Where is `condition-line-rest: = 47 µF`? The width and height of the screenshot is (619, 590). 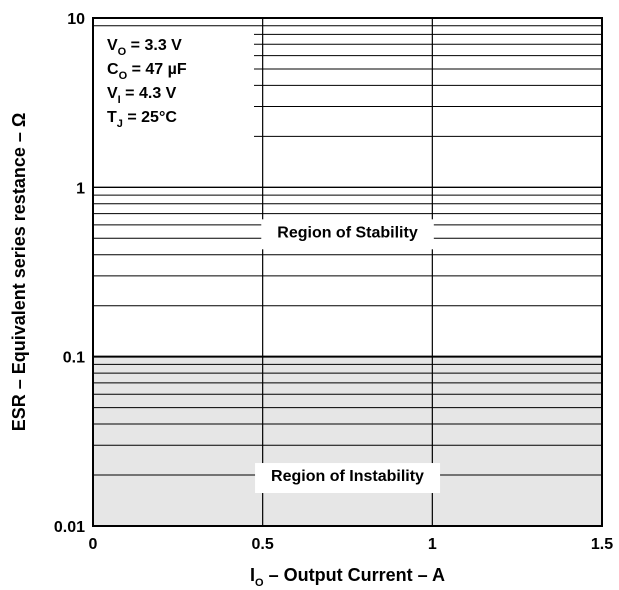
condition-line-rest: = 47 µF is located at coordinates (157, 69).